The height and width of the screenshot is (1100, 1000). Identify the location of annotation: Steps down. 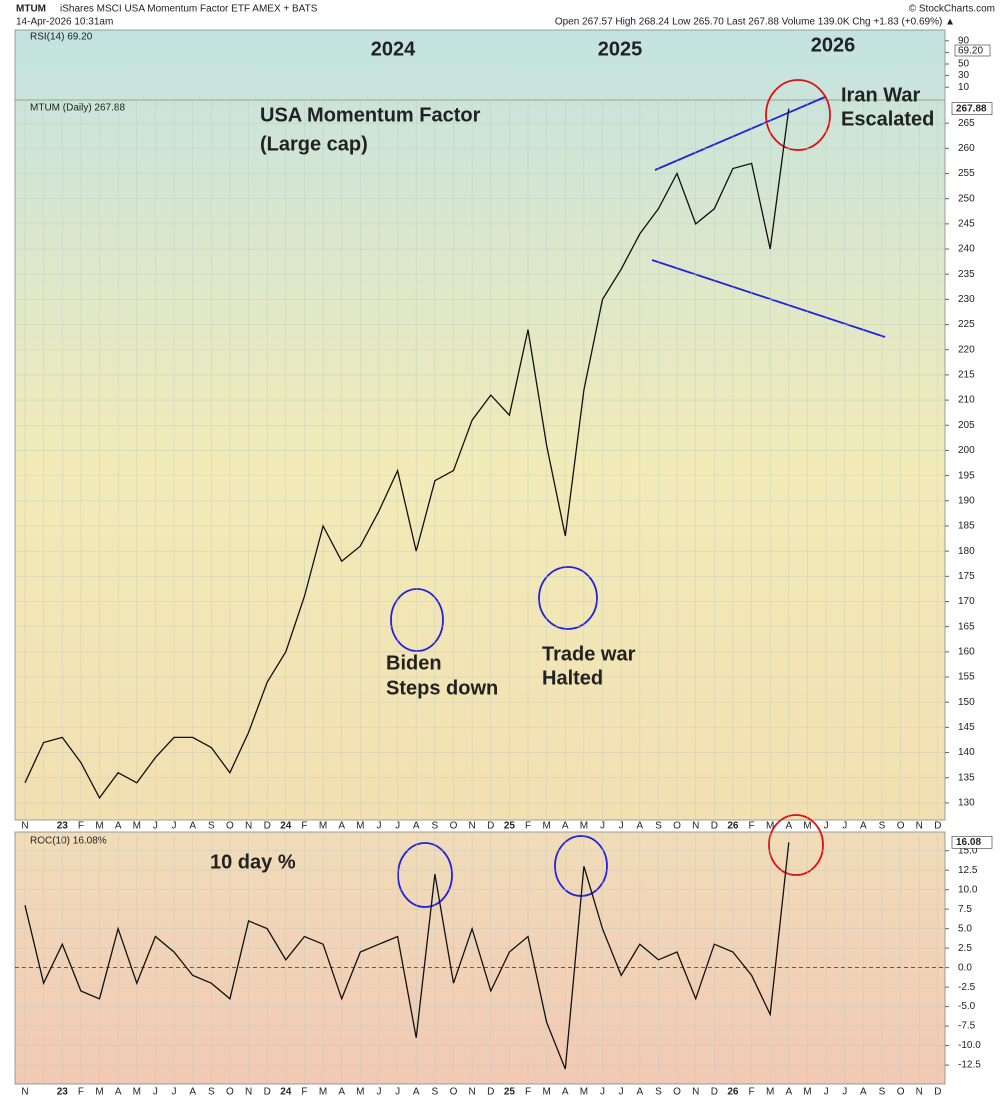
(442, 688).